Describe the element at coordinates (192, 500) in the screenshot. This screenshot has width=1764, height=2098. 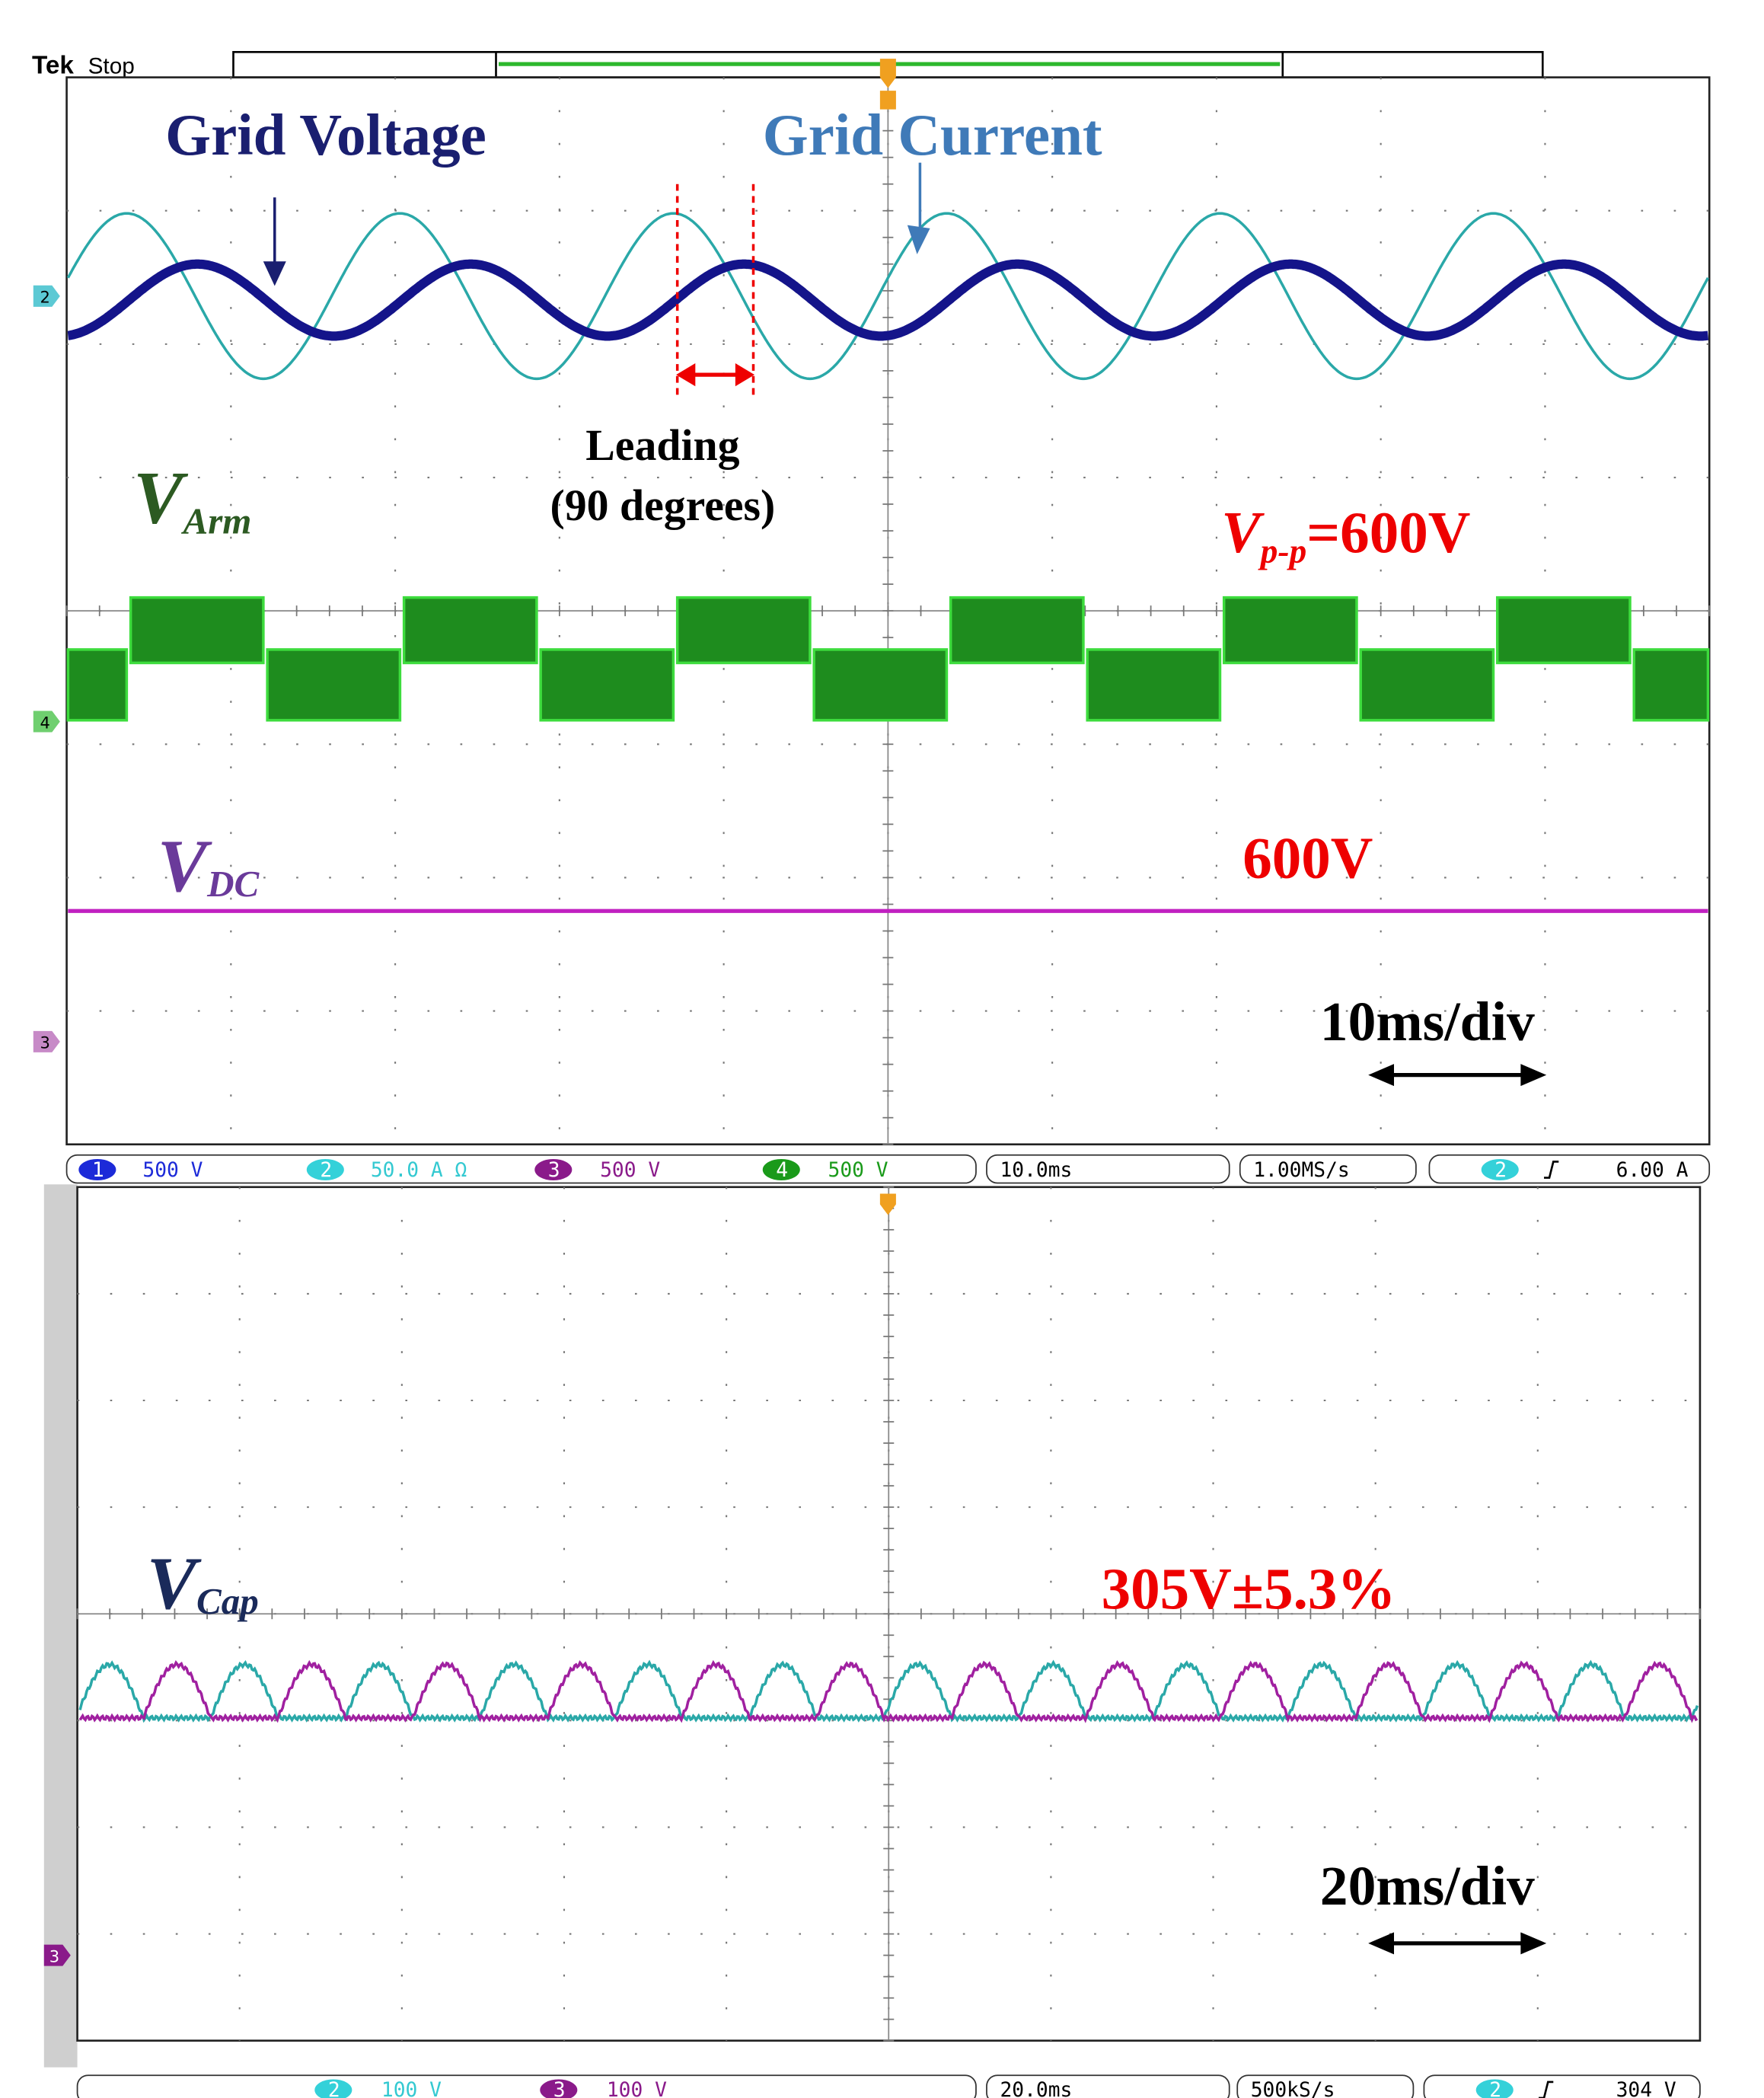
I see `v-arm-label: VArm` at that location.